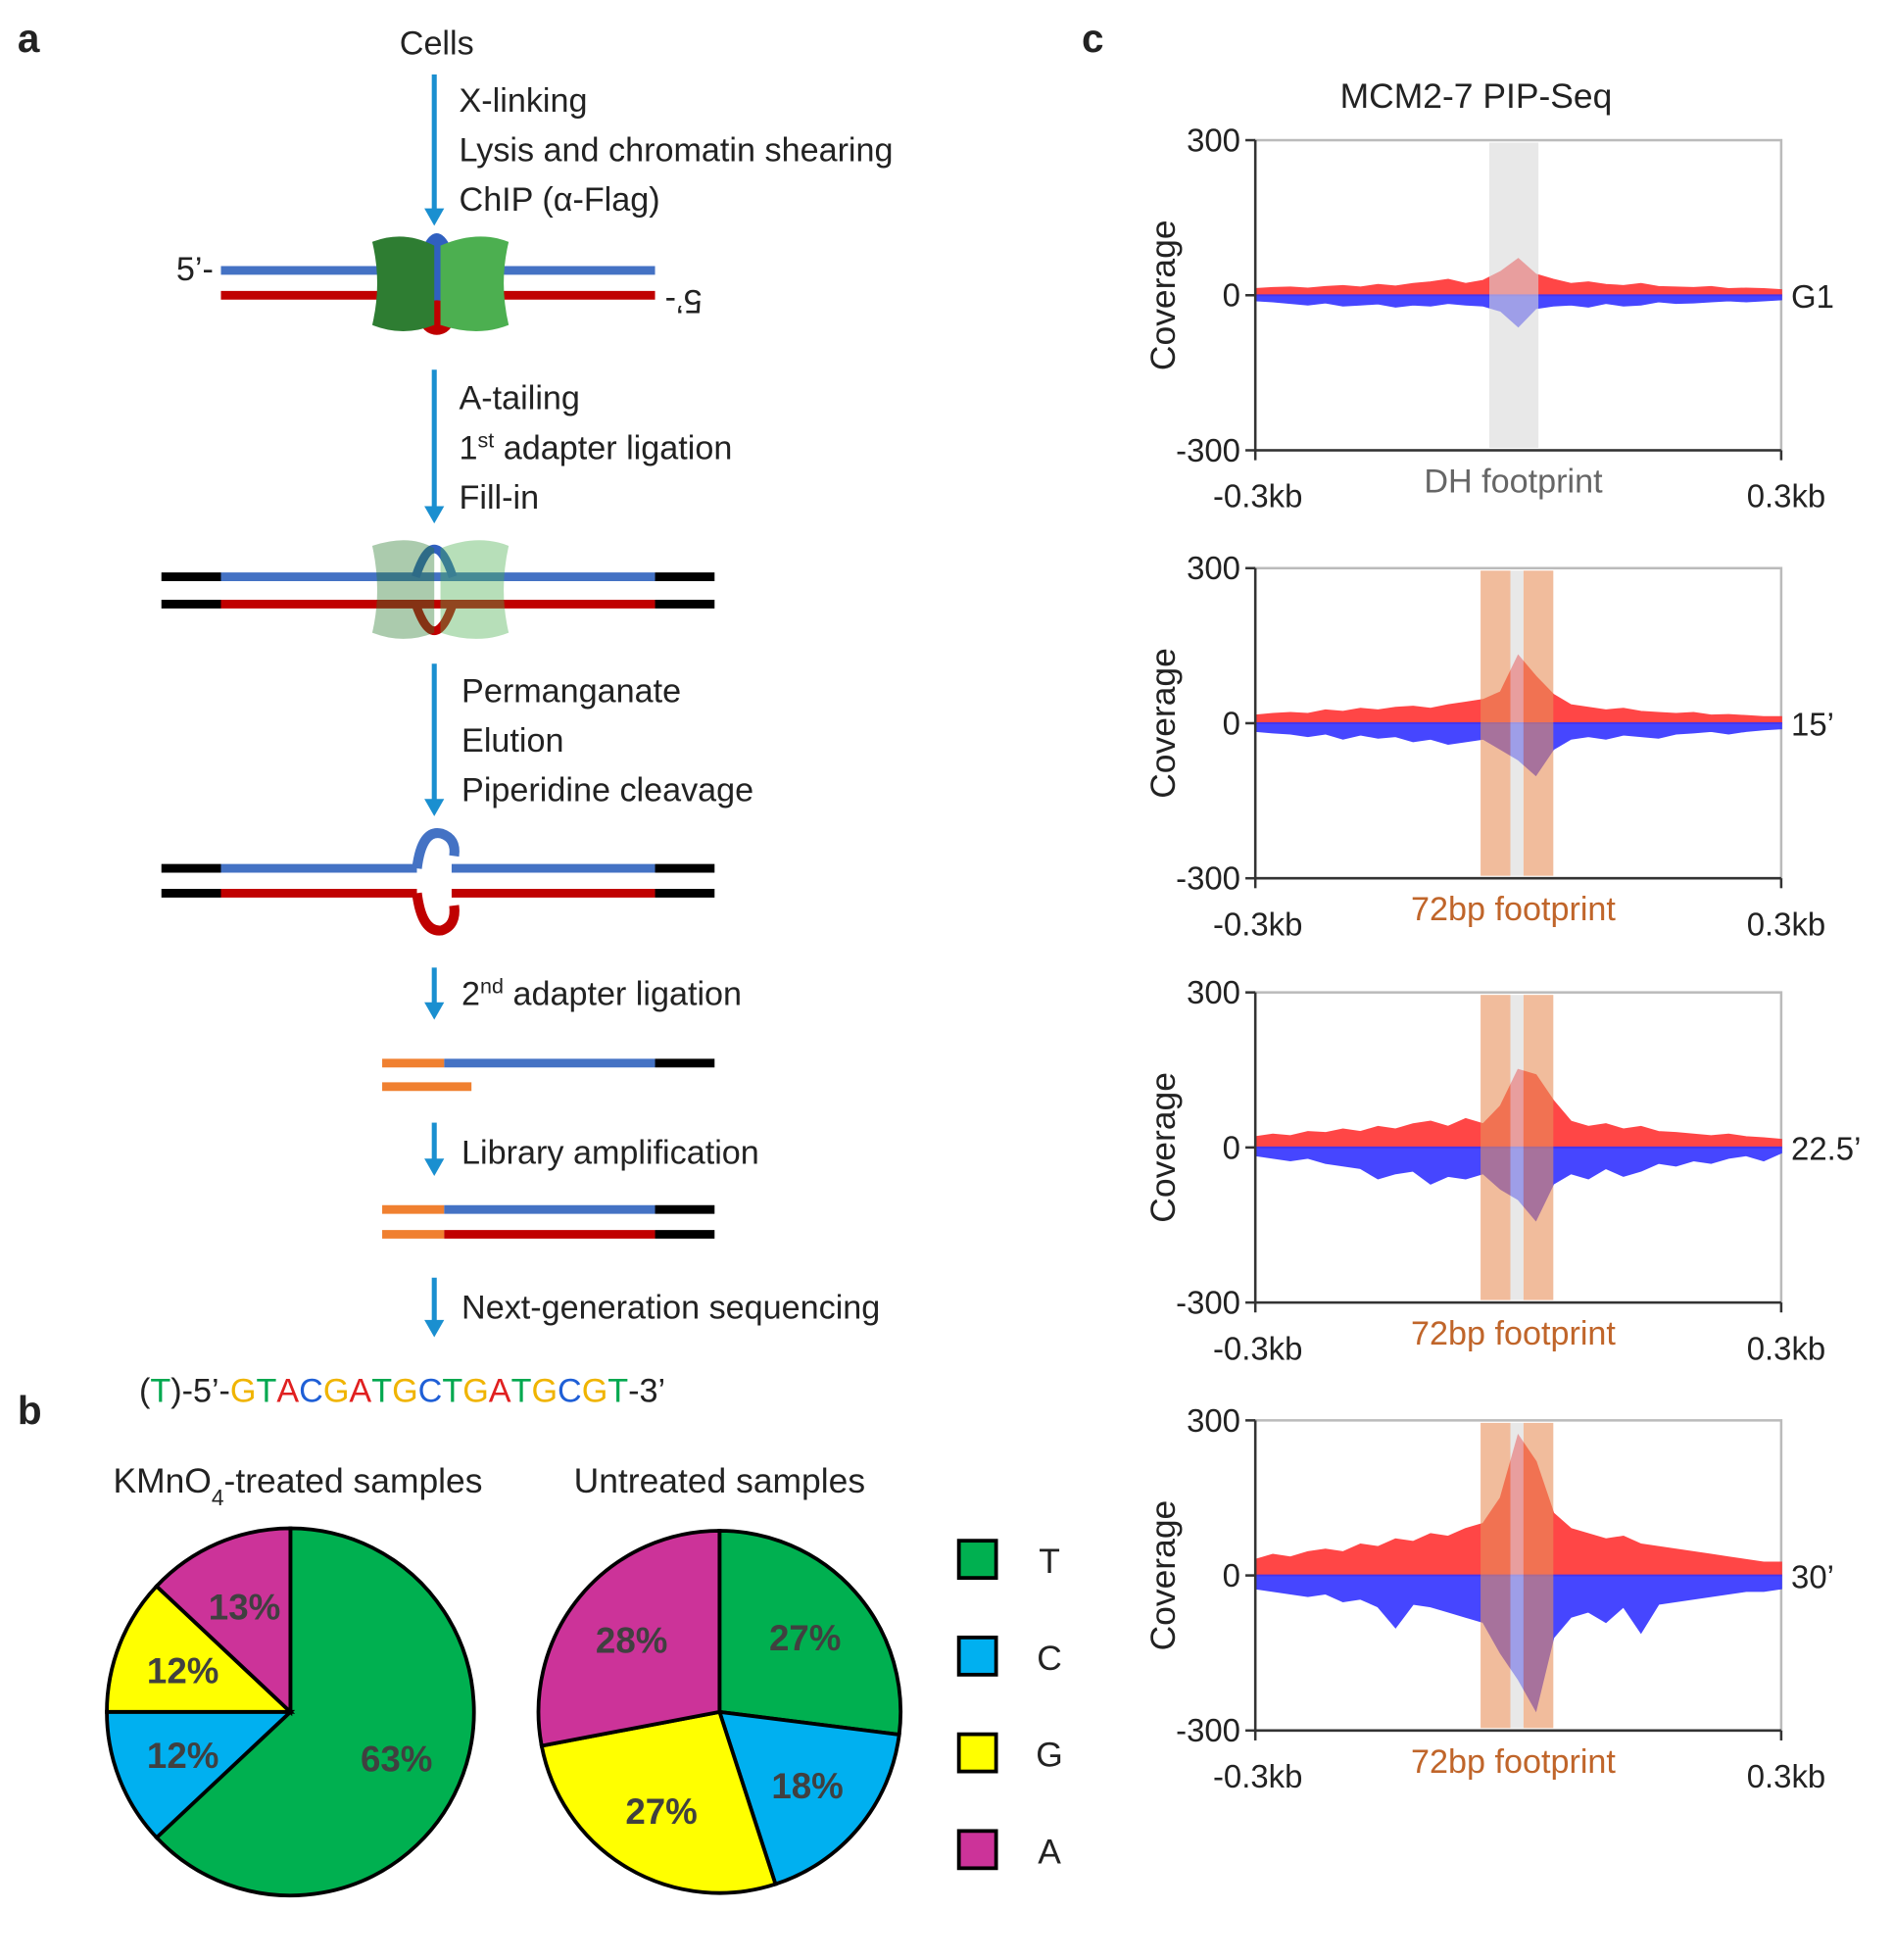 This screenshot has width=1893, height=1960. I want to click on cells-label: Cells, so click(437, 44).